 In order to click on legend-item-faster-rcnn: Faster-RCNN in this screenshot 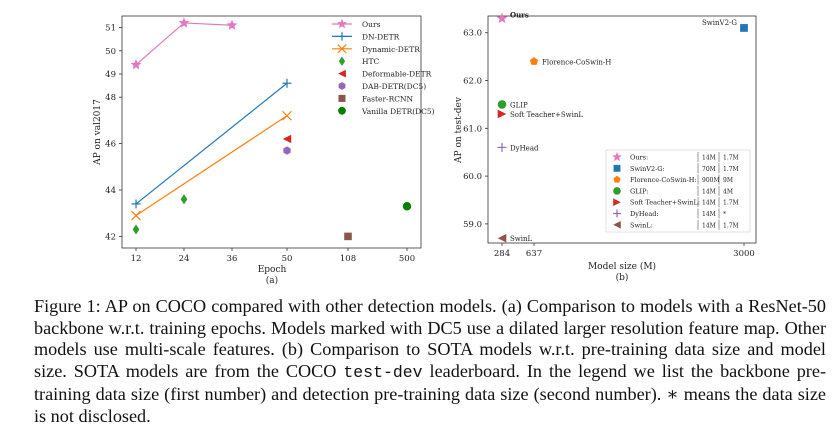, I will do `click(376, 98)`.